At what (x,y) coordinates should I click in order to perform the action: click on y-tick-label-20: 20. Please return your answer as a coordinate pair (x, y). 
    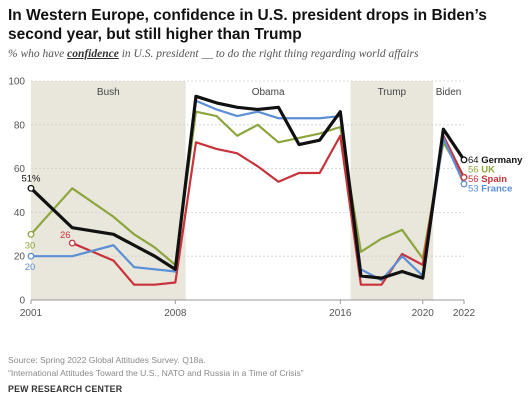
    Looking at the image, I should click on (20, 257).